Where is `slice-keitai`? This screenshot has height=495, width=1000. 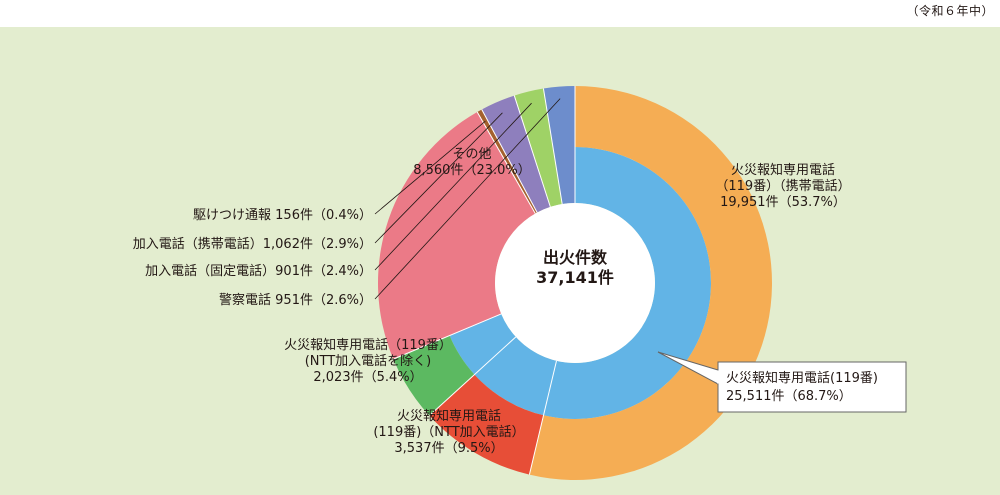 slice-keitai is located at coordinates (516, 154).